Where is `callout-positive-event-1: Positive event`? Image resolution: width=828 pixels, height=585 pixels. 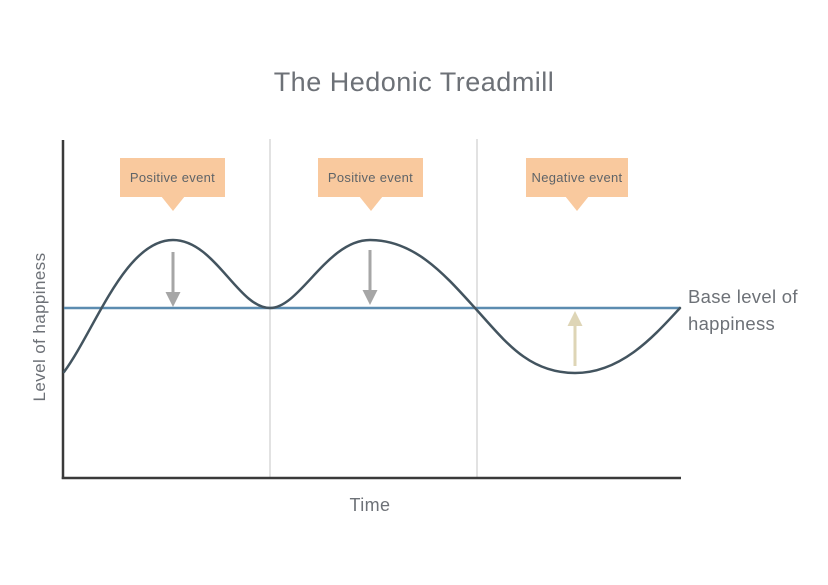
callout-positive-event-1: Positive event is located at coordinates (172, 177).